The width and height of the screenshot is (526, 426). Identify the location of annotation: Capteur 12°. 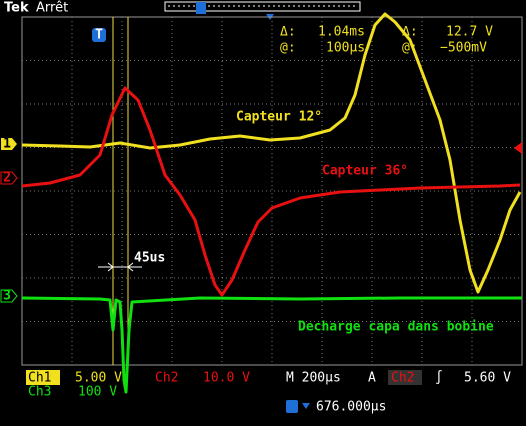
(279, 117).